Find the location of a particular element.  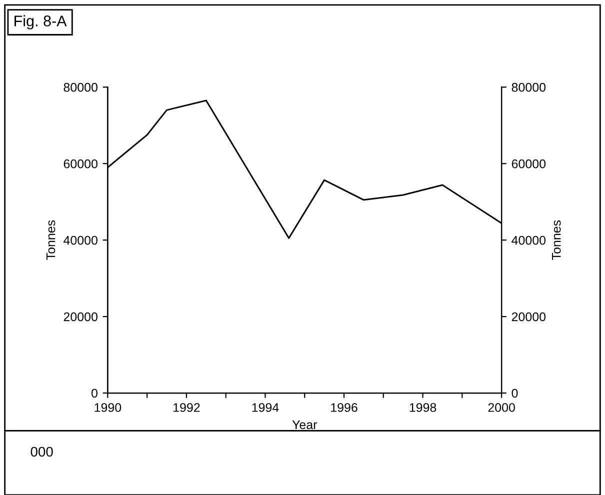

x-tick-label: 1992 is located at coordinates (187, 407).